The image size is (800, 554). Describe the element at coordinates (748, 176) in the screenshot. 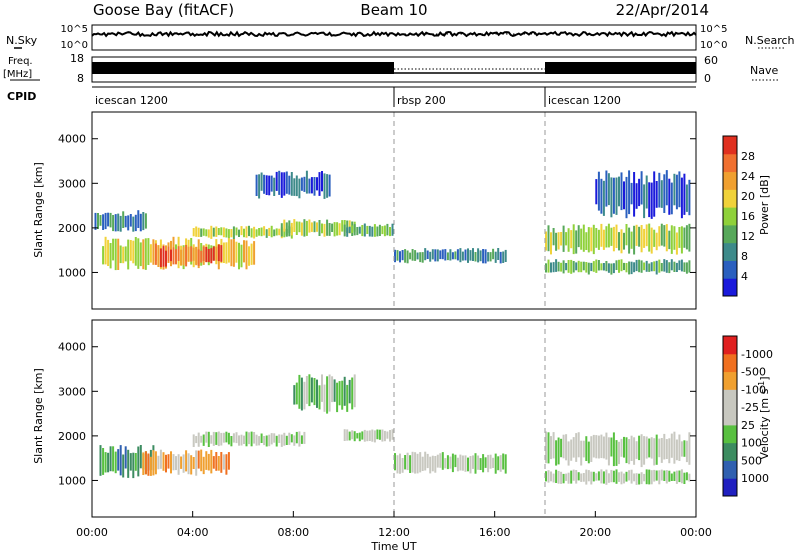

I see `colorbar-tick-label: 24` at that location.